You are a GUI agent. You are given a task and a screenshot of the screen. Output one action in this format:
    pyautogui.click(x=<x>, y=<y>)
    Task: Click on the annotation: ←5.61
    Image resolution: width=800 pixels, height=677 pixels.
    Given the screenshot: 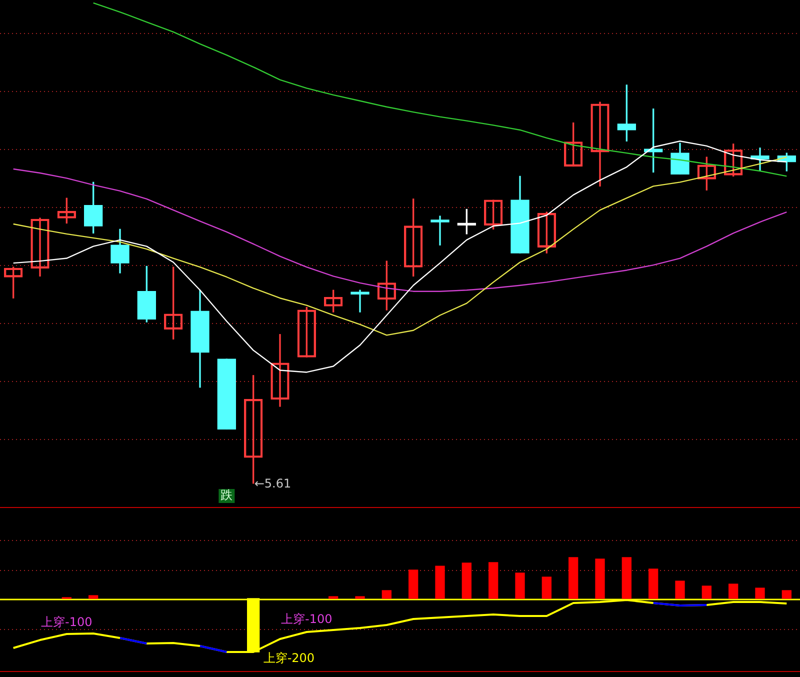 What is the action you would take?
    pyautogui.click(x=273, y=483)
    